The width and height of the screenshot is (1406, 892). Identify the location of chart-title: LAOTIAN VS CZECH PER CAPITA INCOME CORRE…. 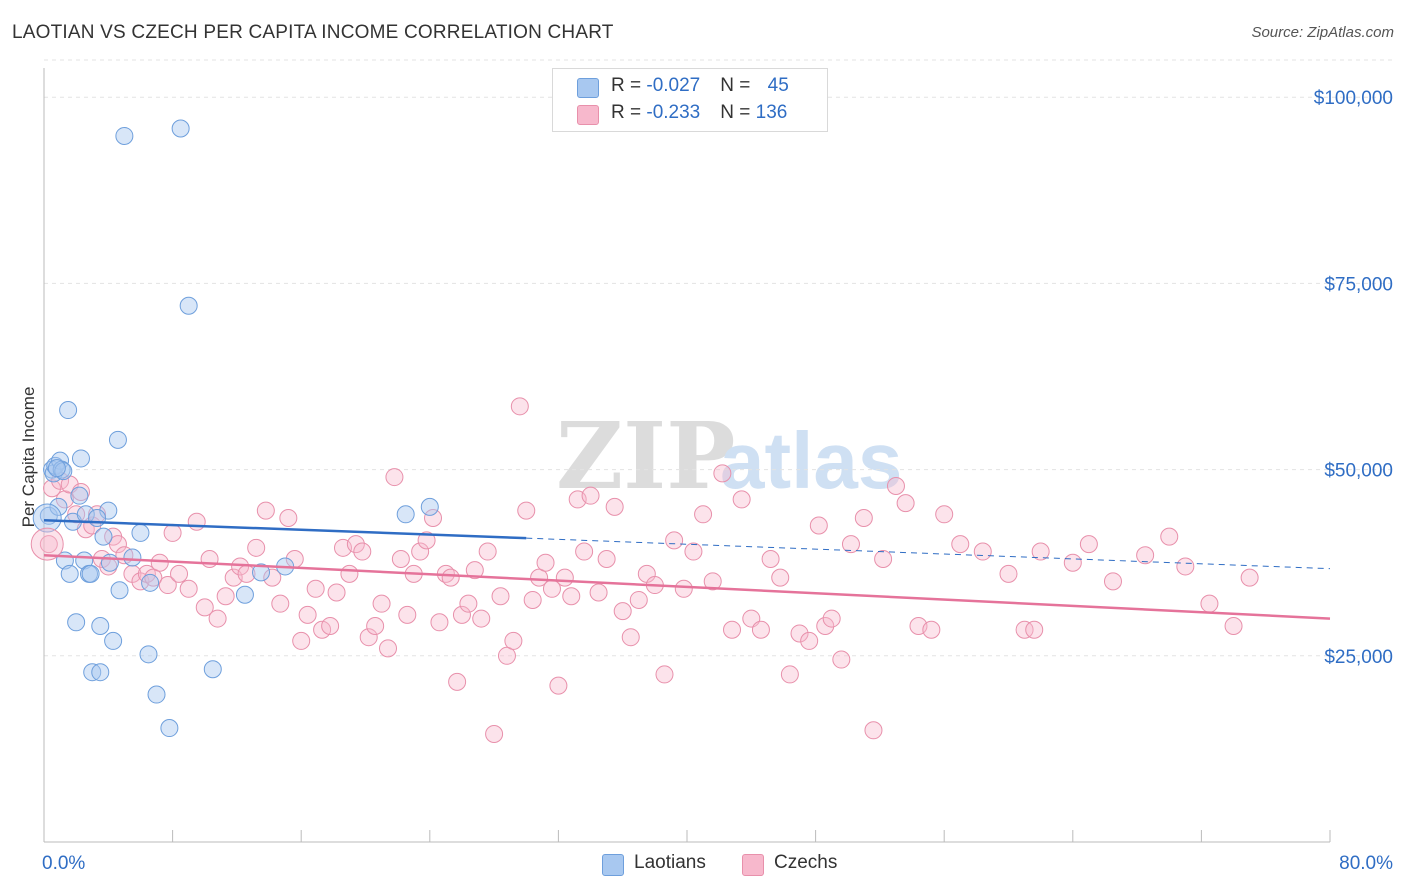
(313, 32).